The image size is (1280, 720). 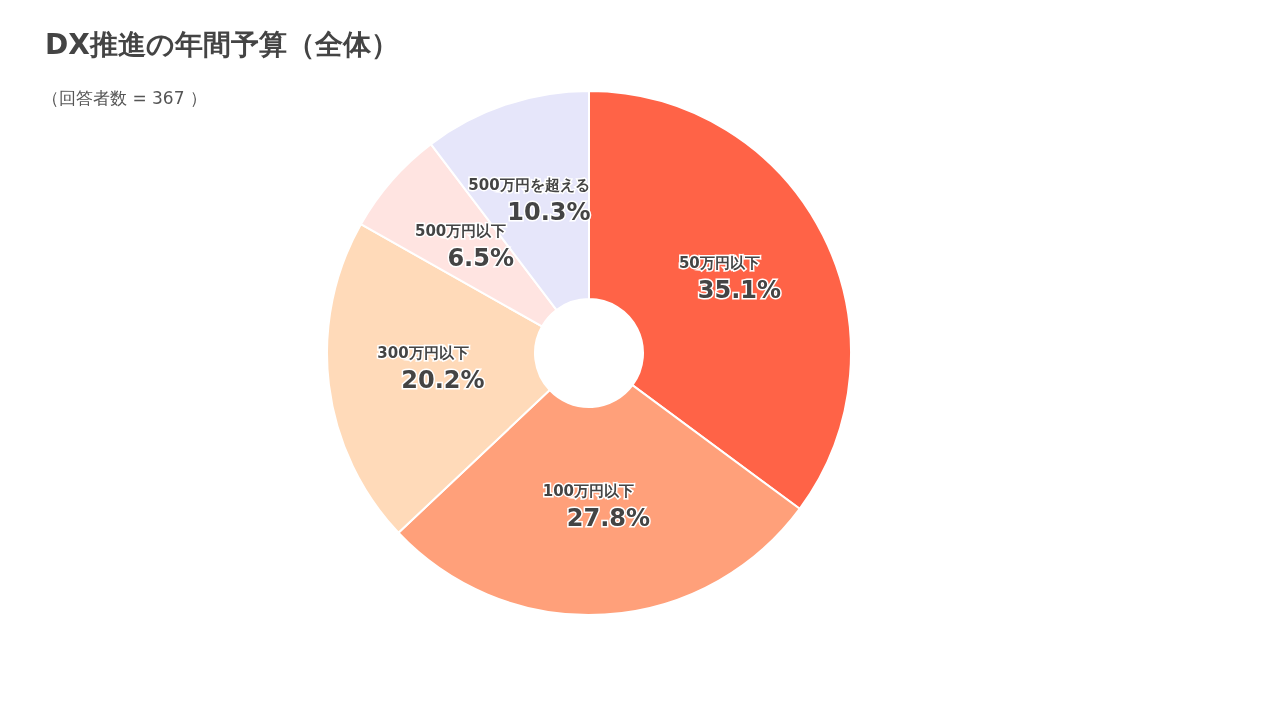 I want to click on slice-label: 300万円以下, so click(x=423, y=352).